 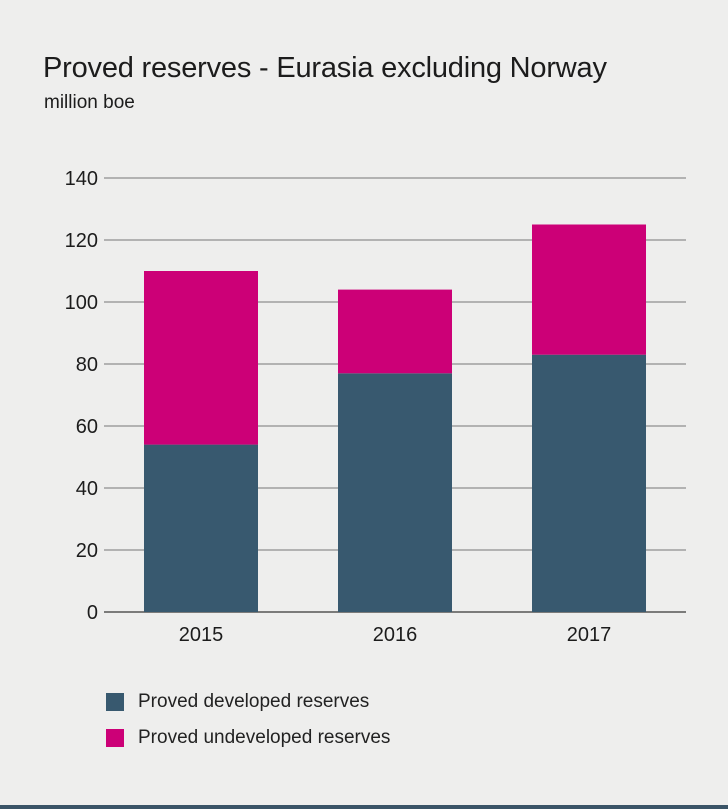 I want to click on chart-subtitle: million boe, so click(x=89, y=102).